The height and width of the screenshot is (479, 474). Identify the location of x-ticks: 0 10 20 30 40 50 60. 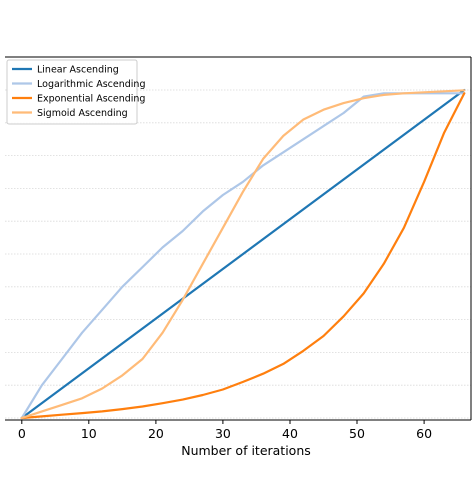
(225, 430).